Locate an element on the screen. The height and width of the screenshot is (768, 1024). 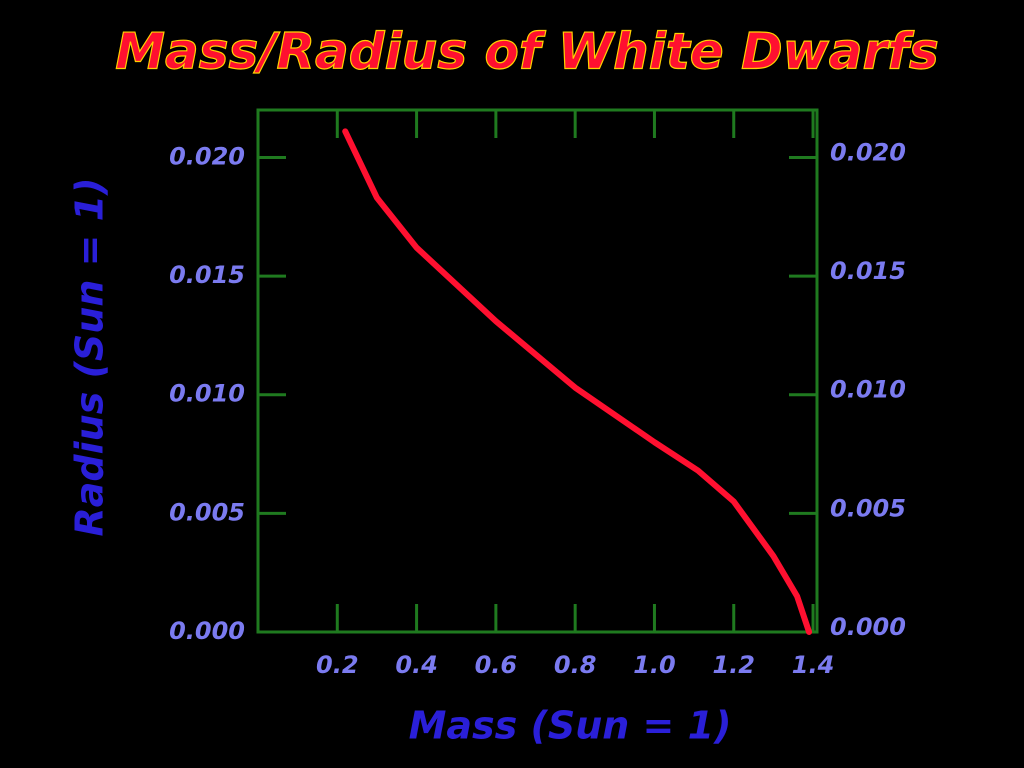
y-tick-label: 0.000 is located at coordinates (207, 631).